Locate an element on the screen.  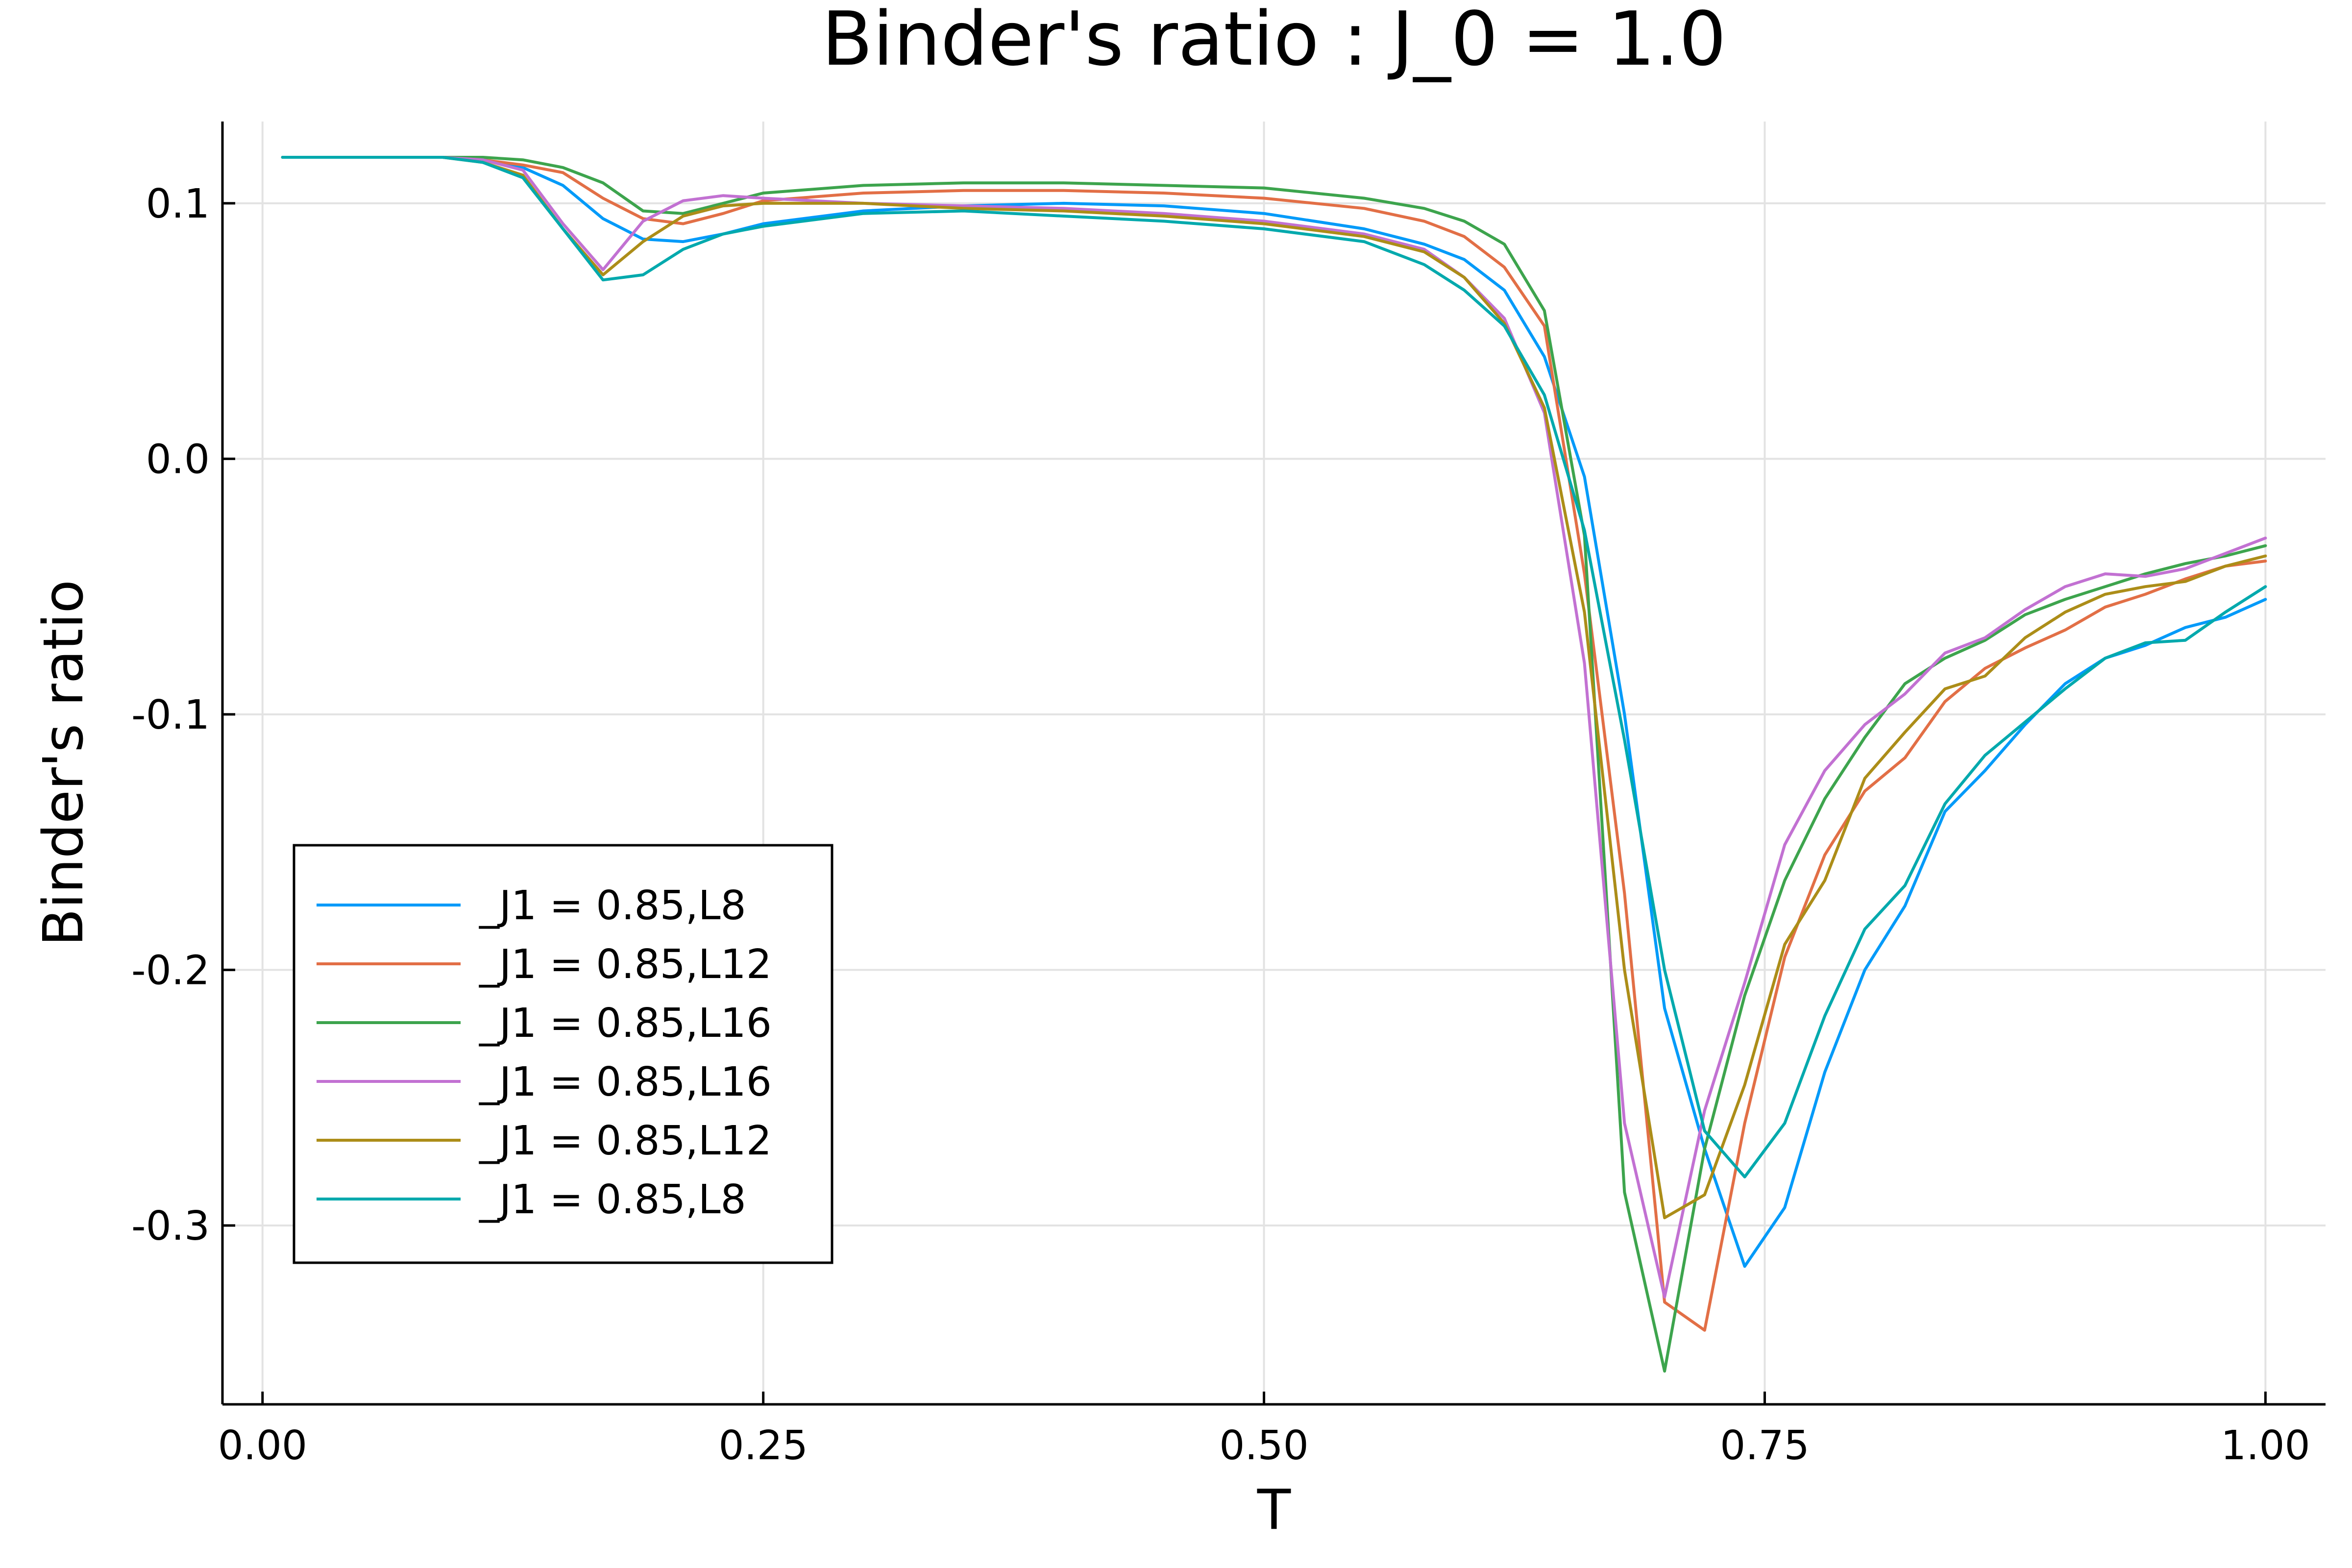
y-tick-label: -0.1 is located at coordinates (170, 715).